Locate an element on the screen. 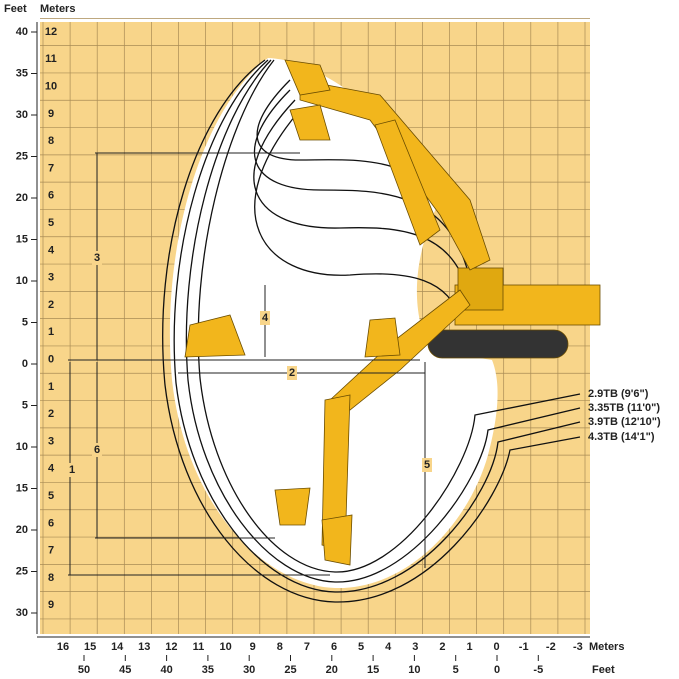 The height and width of the screenshot is (679, 679). bottom-feet-label: 5 is located at coordinates (456, 670).